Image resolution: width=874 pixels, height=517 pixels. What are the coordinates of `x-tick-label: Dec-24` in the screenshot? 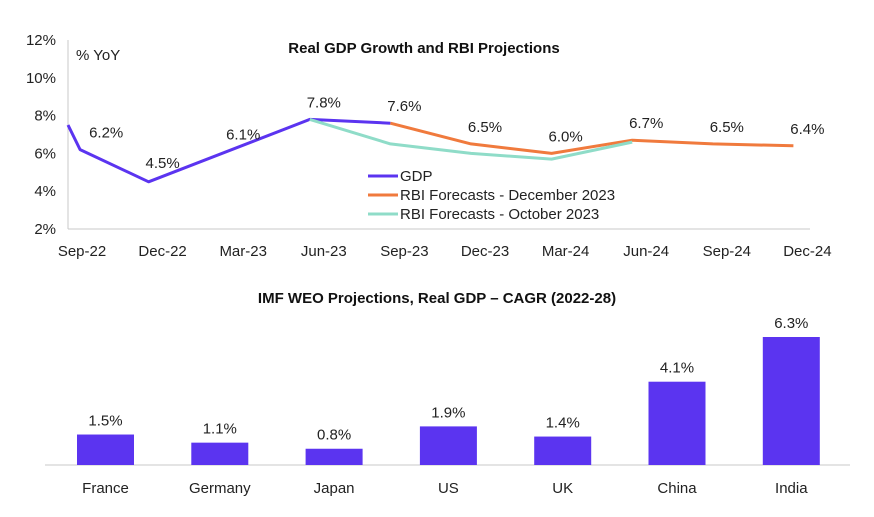 It's located at (807, 251).